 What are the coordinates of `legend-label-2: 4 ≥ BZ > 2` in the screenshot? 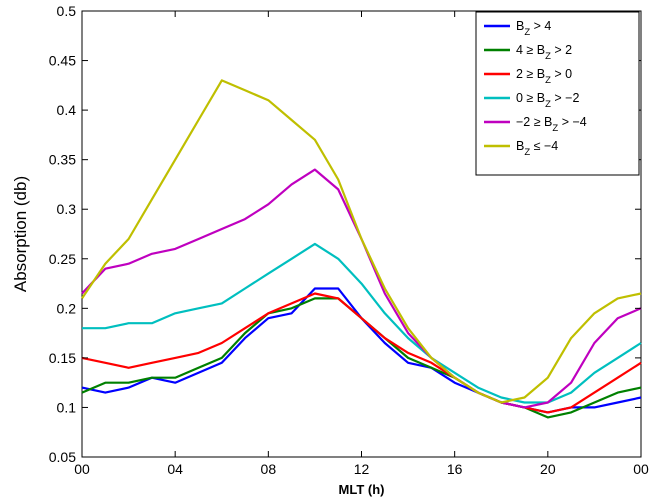 It's located at (544, 52).